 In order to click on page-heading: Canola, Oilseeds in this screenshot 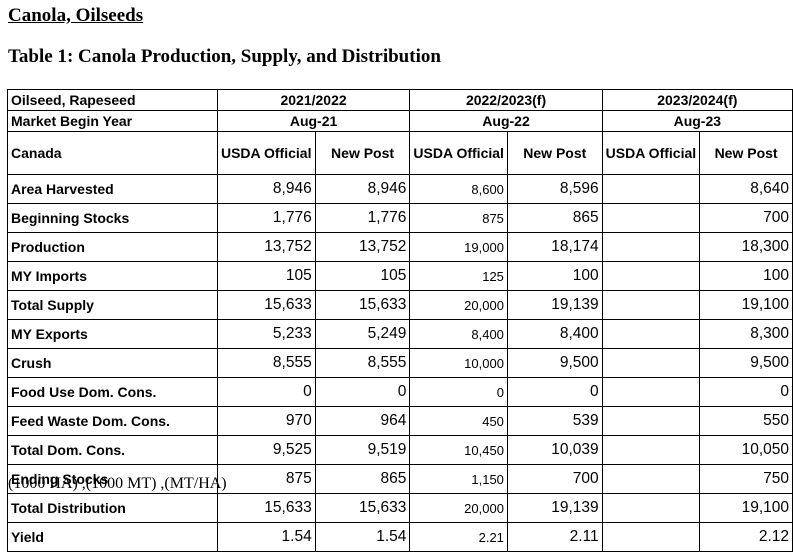, I will do `click(76, 15)`.